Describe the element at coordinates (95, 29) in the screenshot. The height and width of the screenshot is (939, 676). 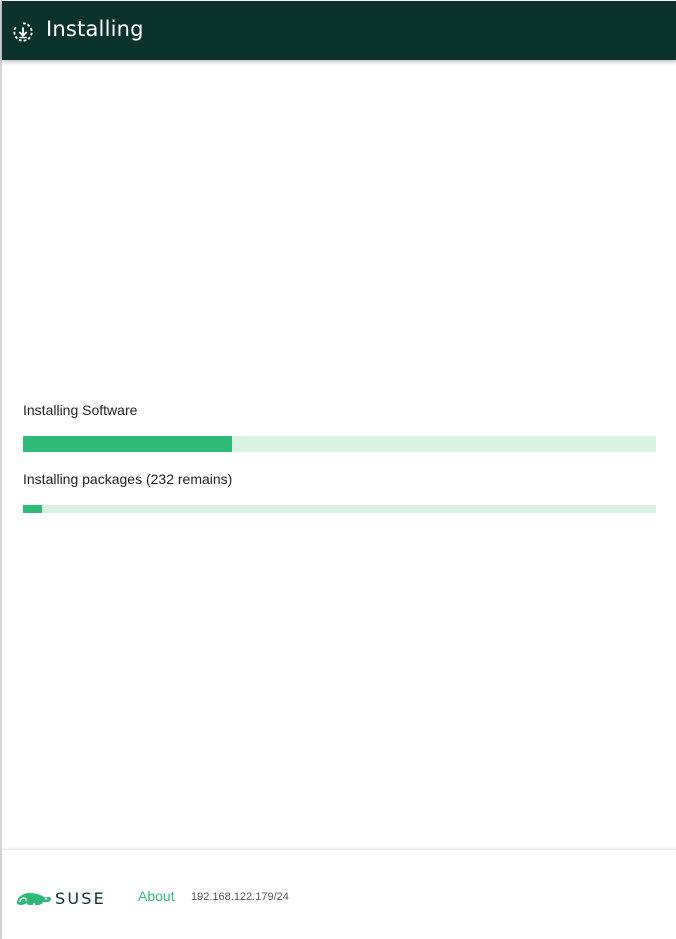
I see `page-title: Installing` at that location.